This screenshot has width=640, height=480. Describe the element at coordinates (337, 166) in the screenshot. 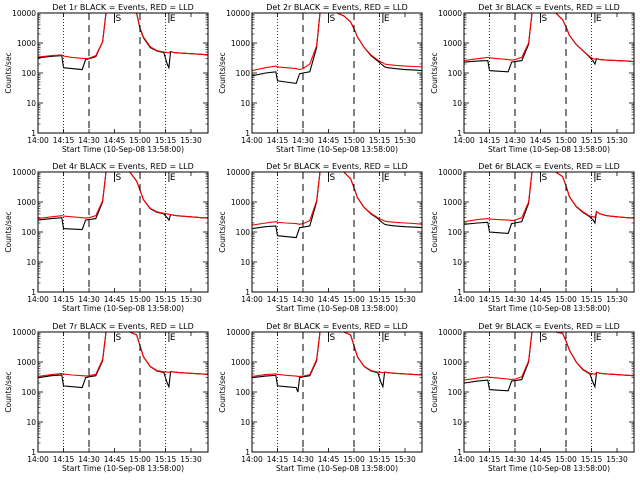

I see `chart-title: Det 5r BLACK = Events, RED = LLD` at that location.